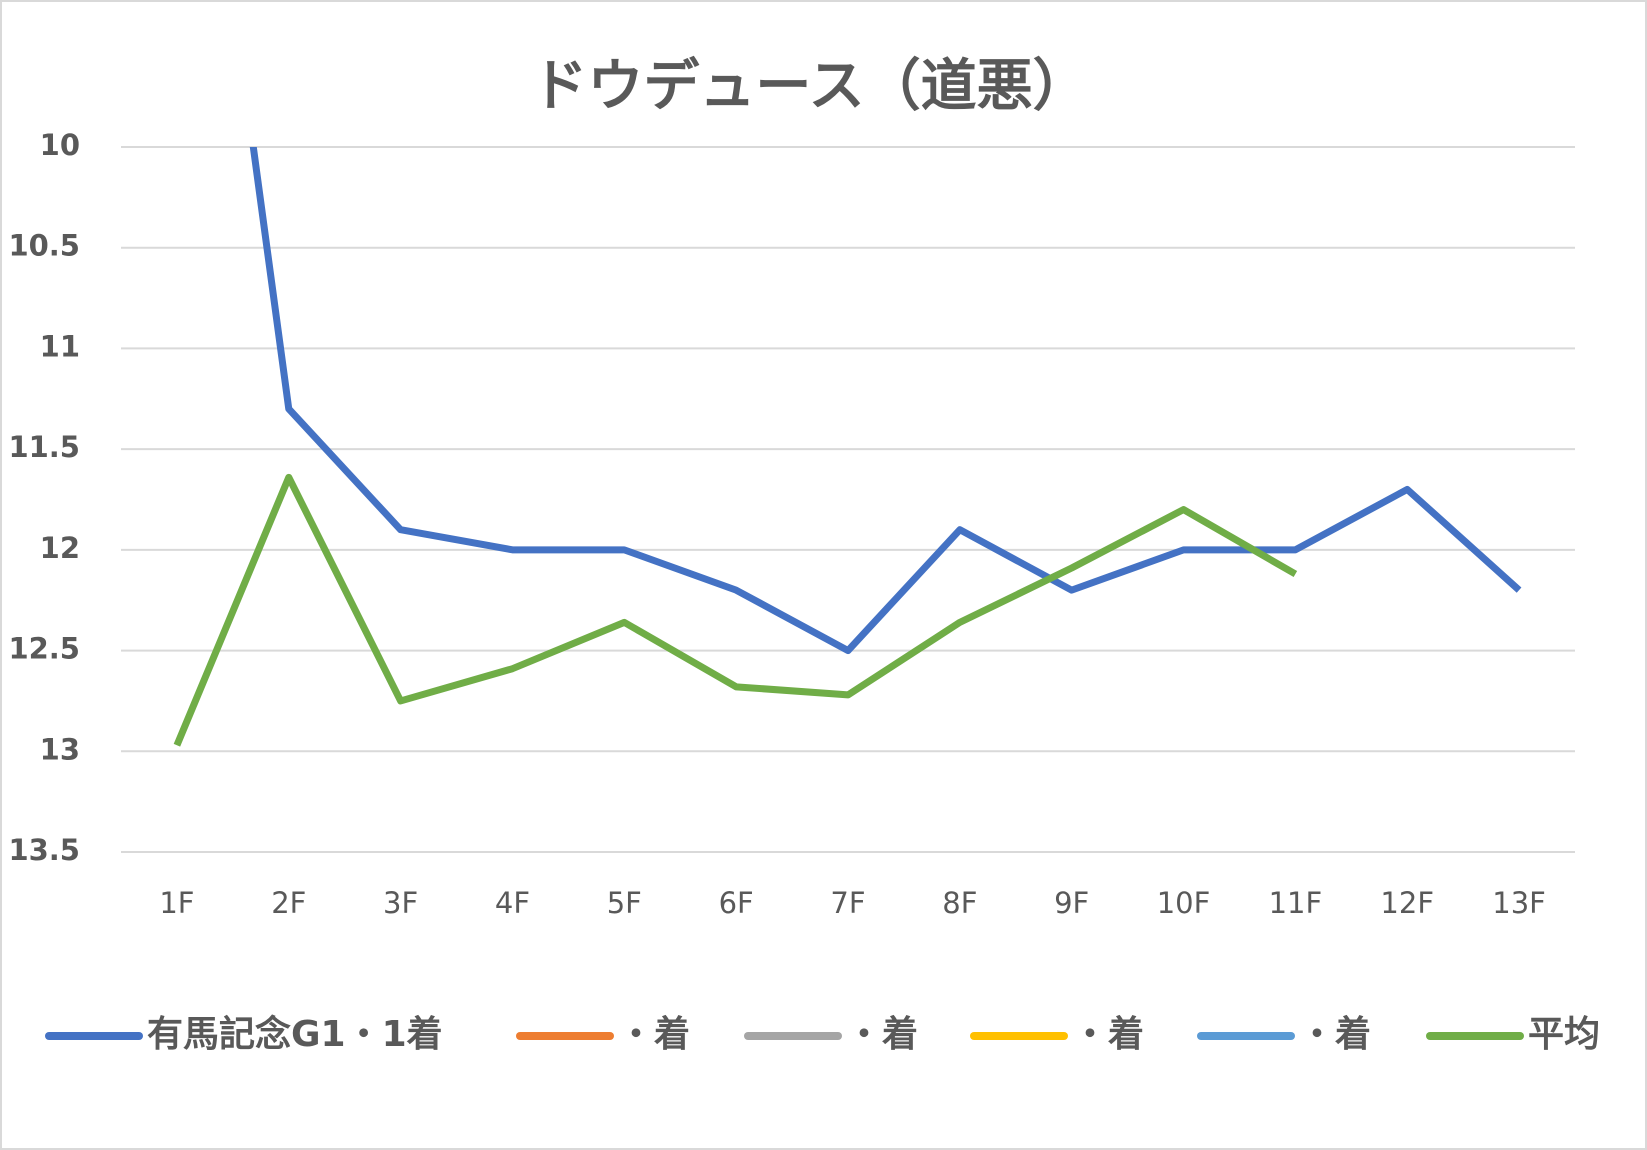 This screenshot has width=1647, height=1150. What do you see at coordinates (60, 346) in the screenshot?
I see `y-tick-label: 11` at bounding box center [60, 346].